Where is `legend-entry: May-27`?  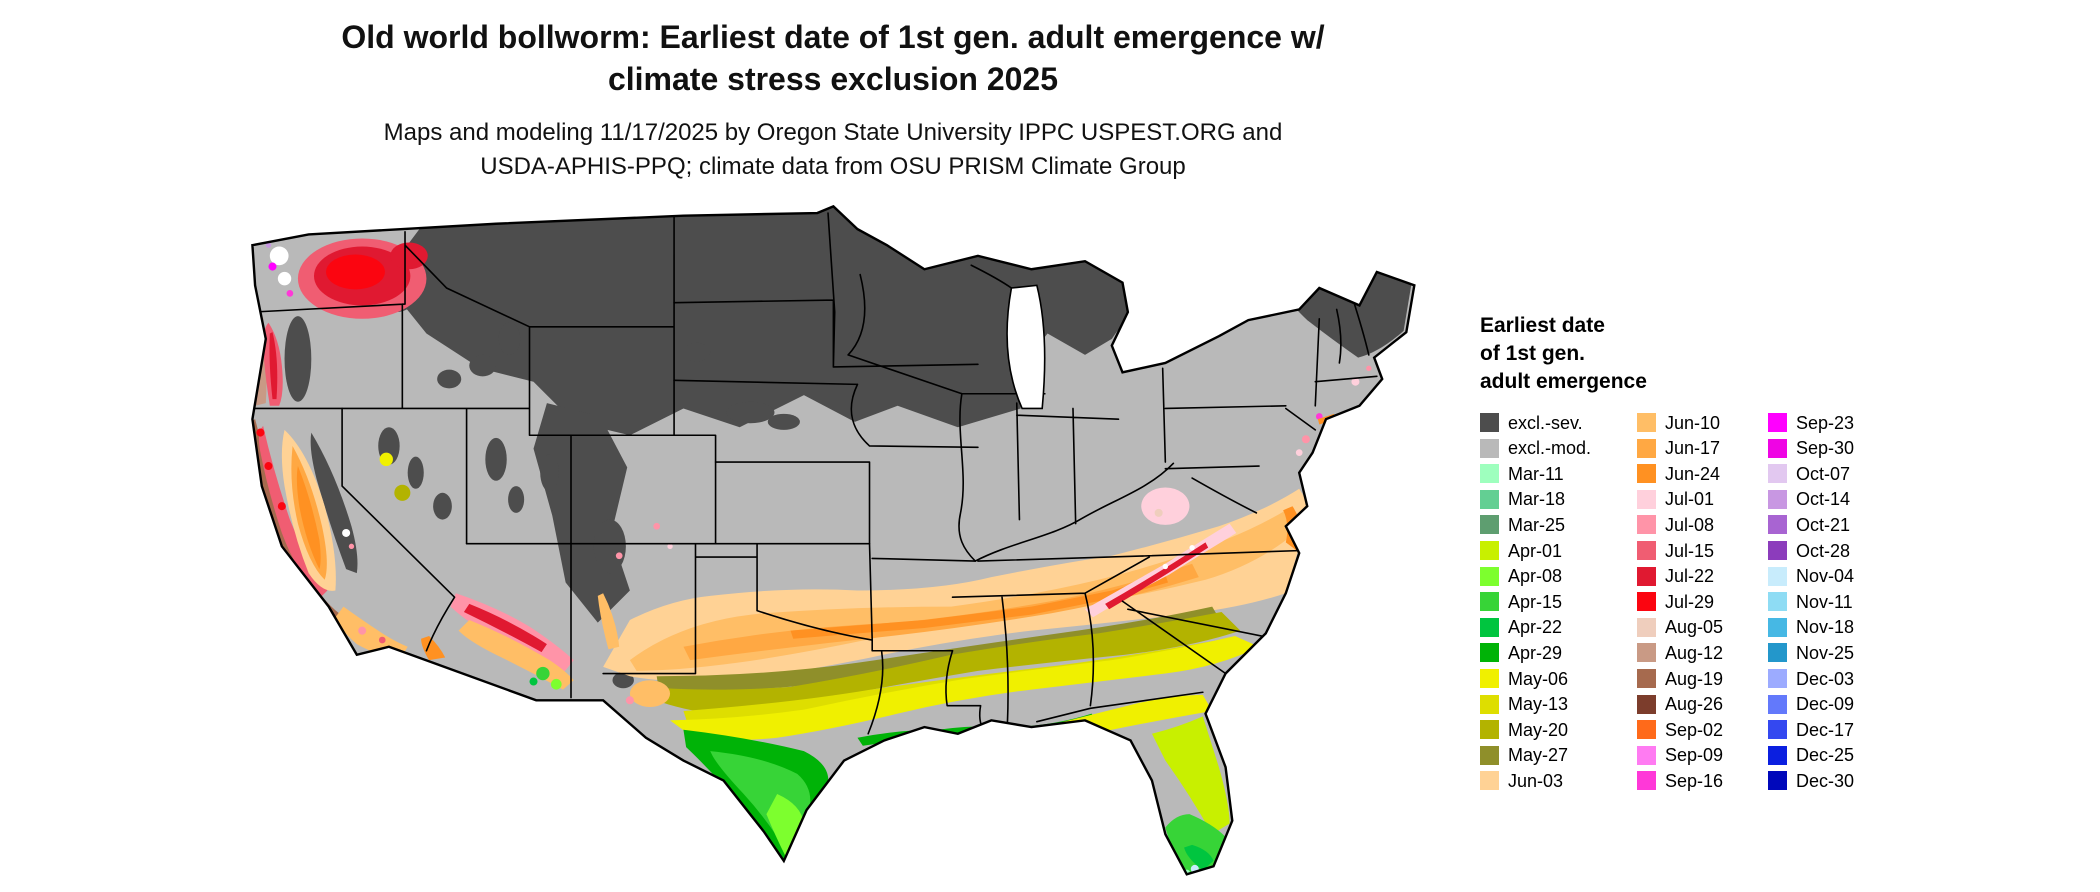 legend-entry: May-27 is located at coordinates (1558, 755).